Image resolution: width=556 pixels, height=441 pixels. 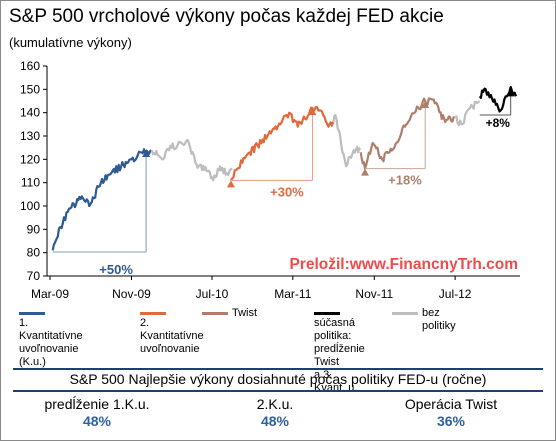 What do you see at coordinates (50, 294) in the screenshot?
I see `x-tick-label: Mar-09` at bounding box center [50, 294].